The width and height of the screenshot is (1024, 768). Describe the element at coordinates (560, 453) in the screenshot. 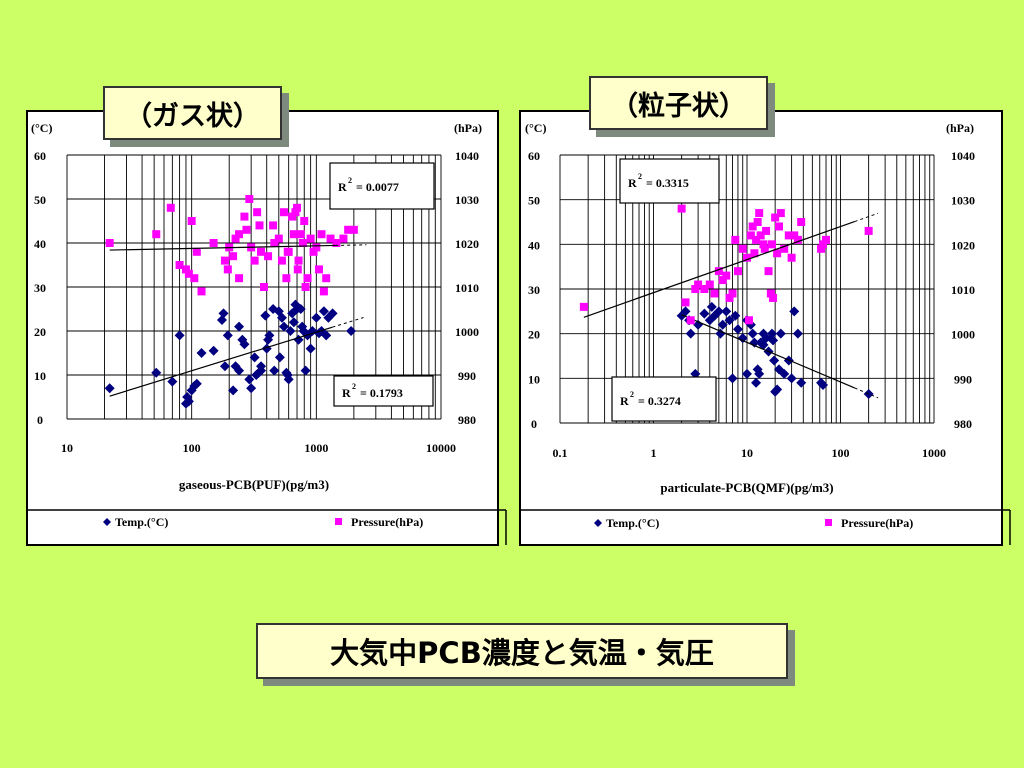

I see `x-tick-label: 0.1` at that location.